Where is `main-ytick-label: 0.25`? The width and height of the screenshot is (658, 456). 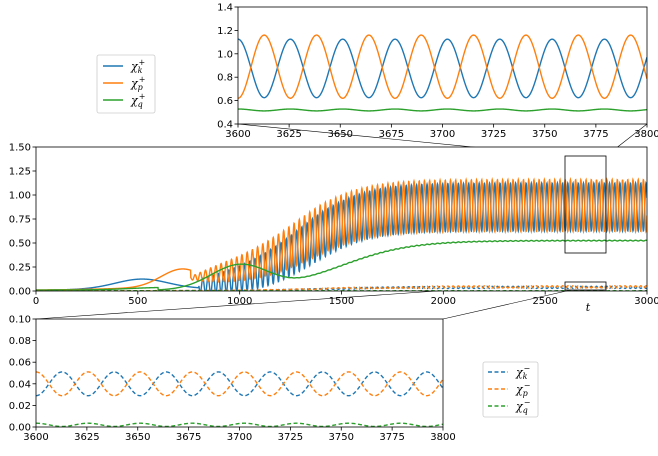
main-ytick-label: 0.25 is located at coordinates (20, 268).